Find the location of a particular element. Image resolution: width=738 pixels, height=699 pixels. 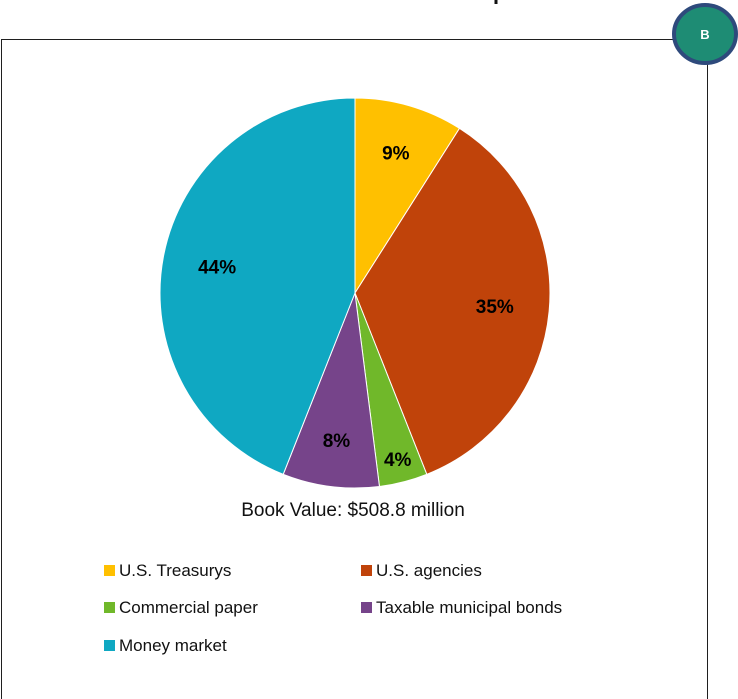

legend-item-money-market: Money market is located at coordinates (165, 646).